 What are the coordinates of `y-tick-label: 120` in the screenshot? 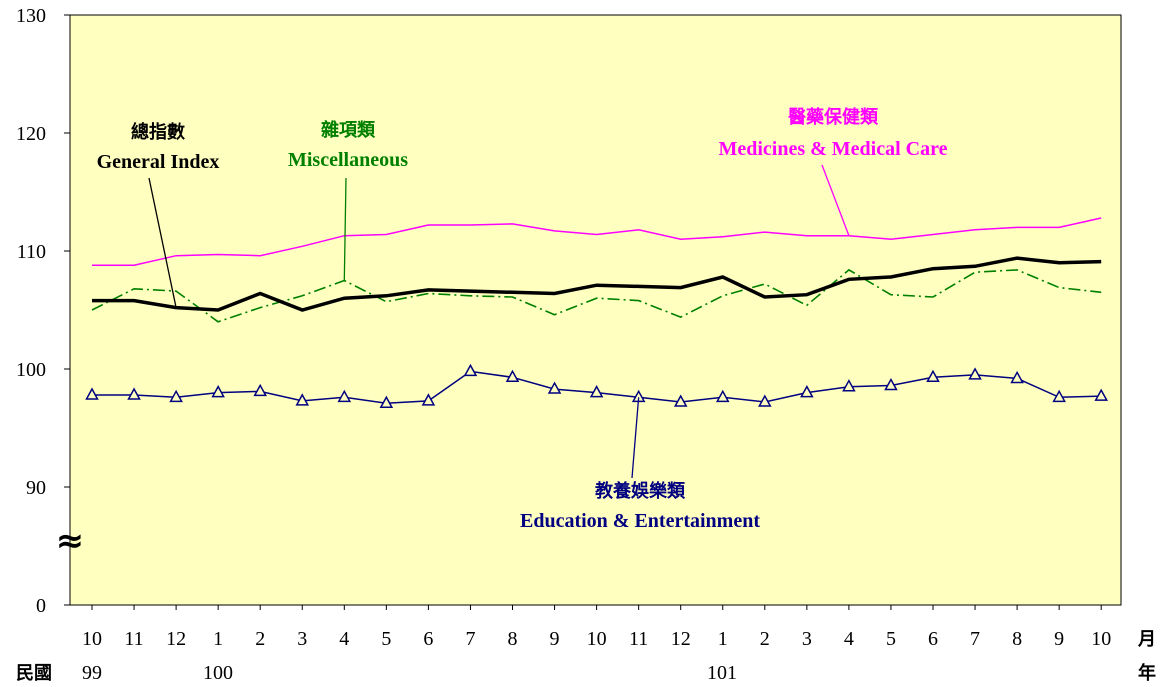 It's located at (31, 134).